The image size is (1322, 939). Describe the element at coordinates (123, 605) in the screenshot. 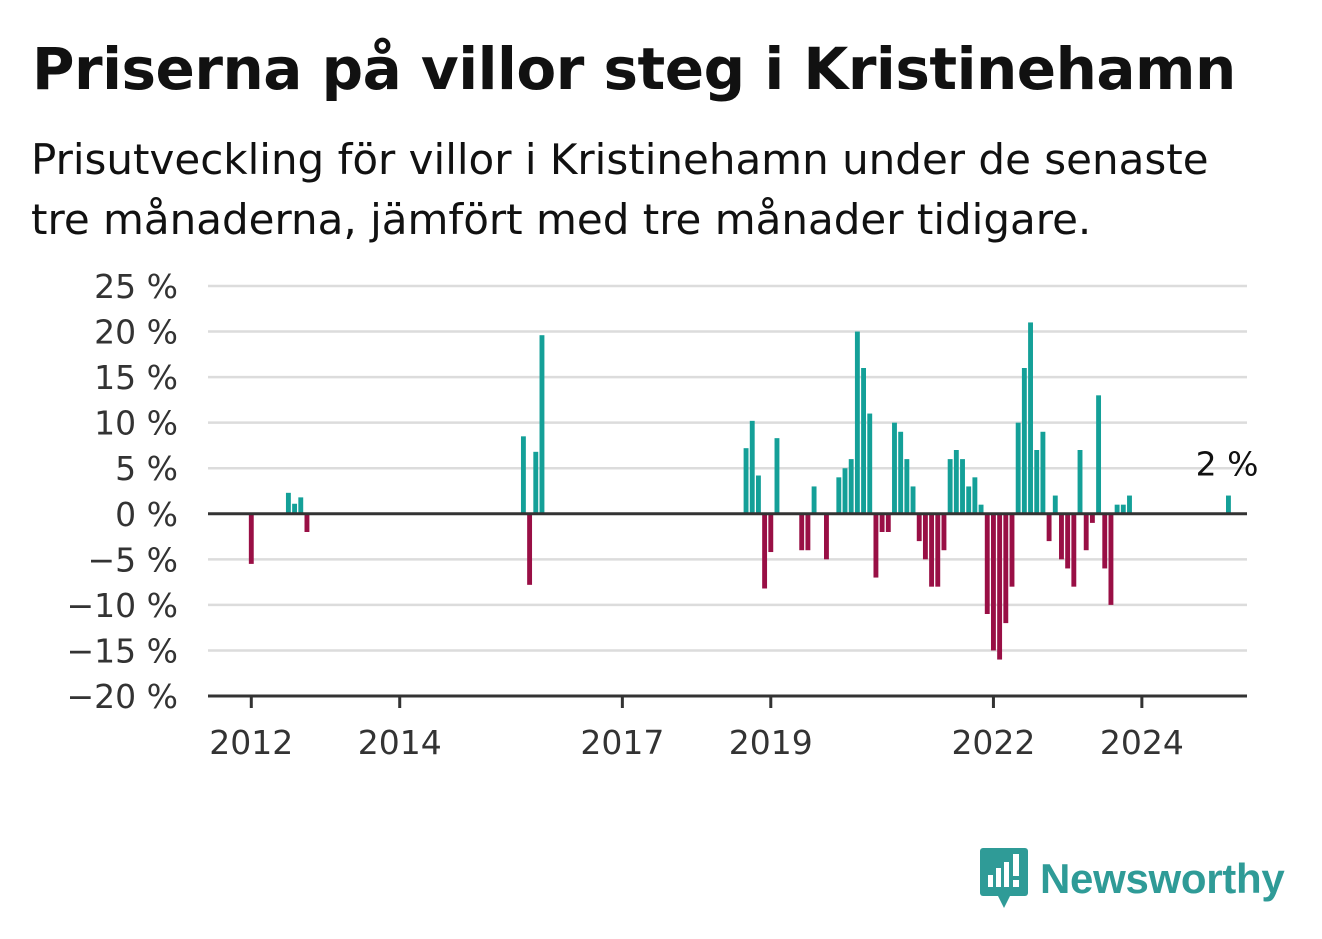

I see `y-tick-label: −10 %` at that location.